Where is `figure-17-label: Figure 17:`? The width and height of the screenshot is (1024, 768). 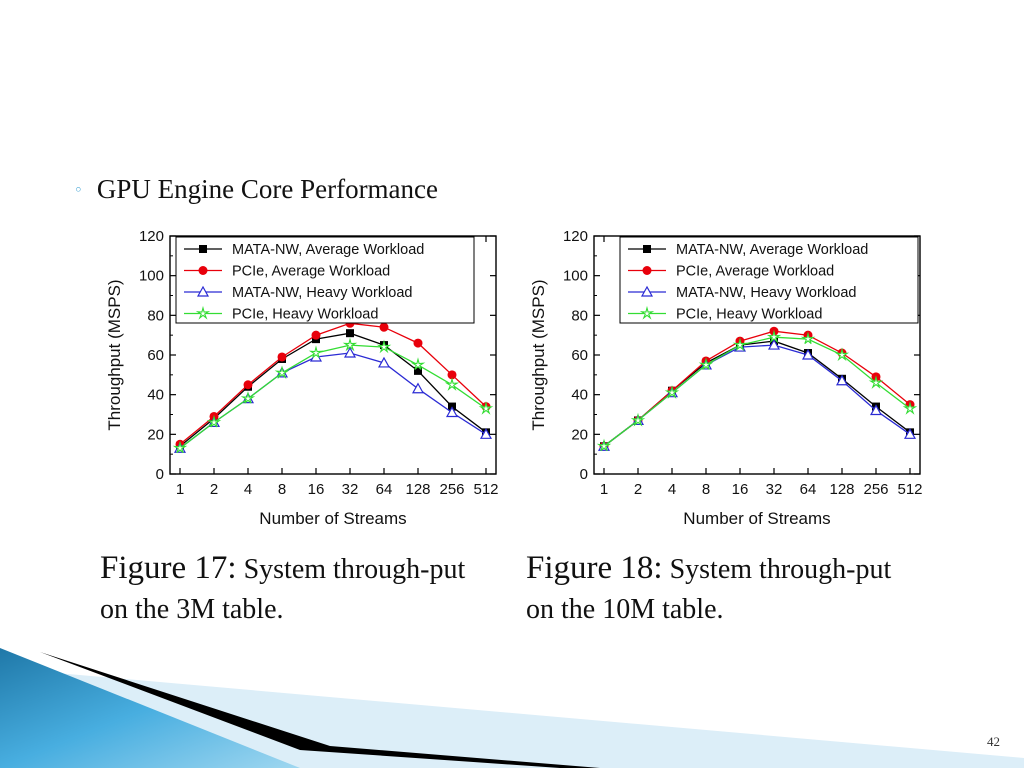
figure-17-label: Figure 17: is located at coordinates (168, 568).